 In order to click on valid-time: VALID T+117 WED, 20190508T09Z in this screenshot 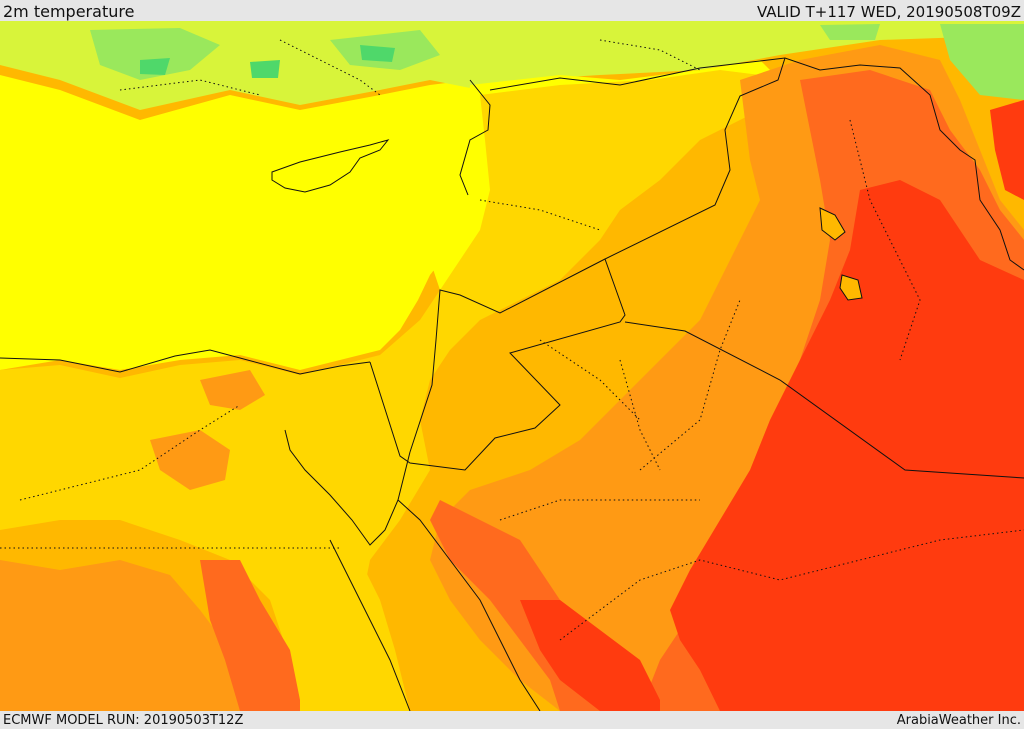, I will do `click(888, 12)`.